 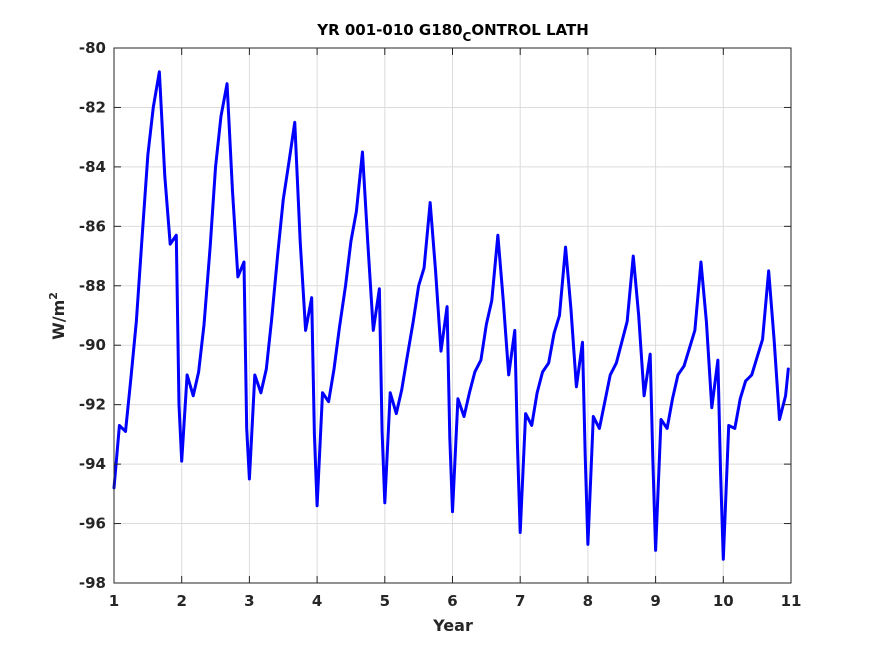 I want to click on chart-title: YR 001-010 G180CONTROL LATH, so click(x=452, y=32).